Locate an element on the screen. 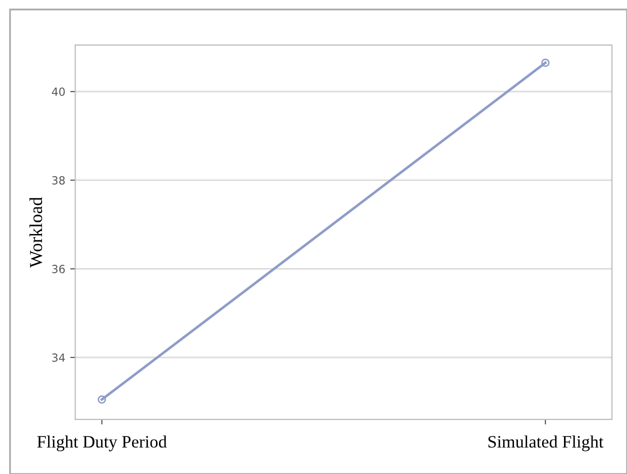  x-tick-label: Flight Duty Period is located at coordinates (102, 443).